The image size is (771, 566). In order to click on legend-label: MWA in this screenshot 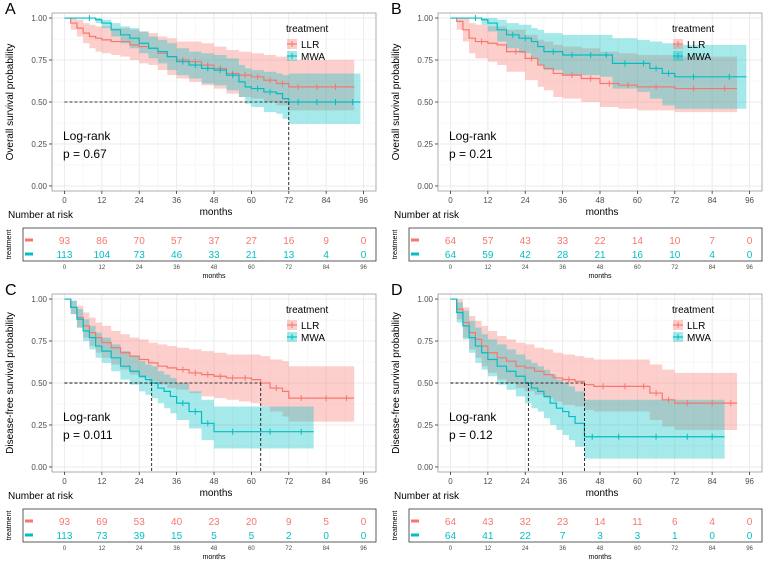, I will do `click(699, 57)`.